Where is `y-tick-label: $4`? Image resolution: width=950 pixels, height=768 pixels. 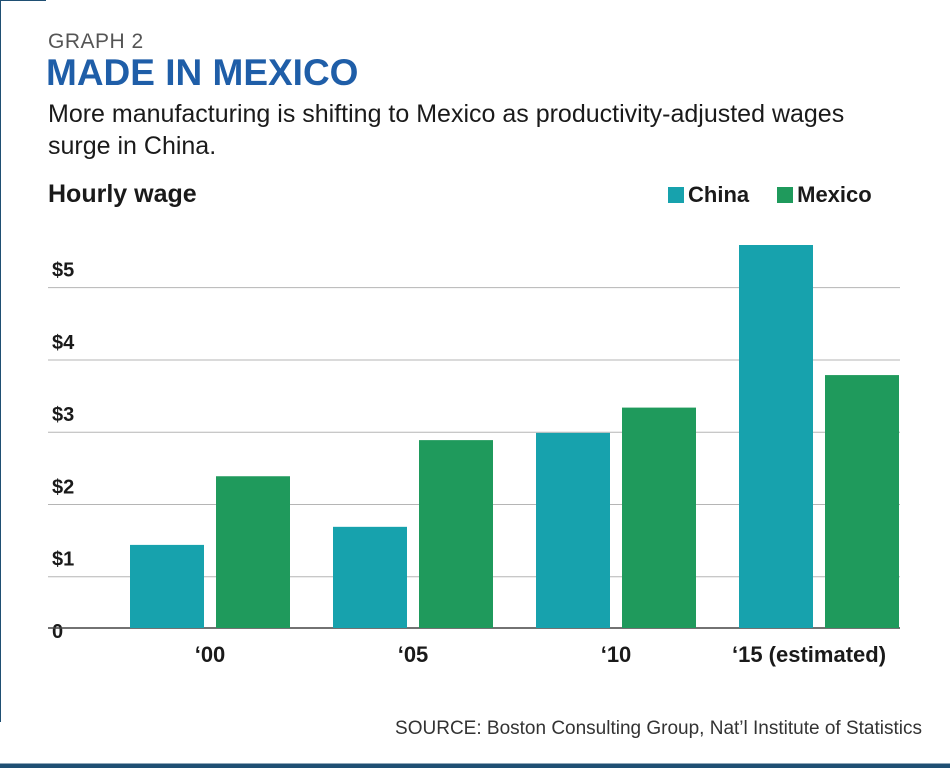 y-tick-label: $4 is located at coordinates (63, 343).